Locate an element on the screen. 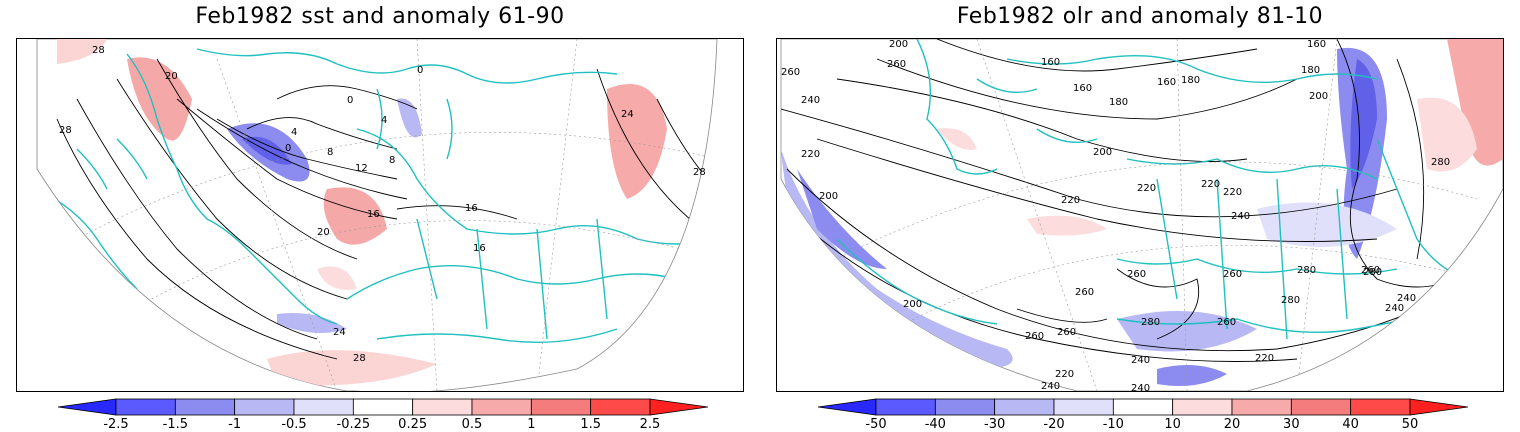 This screenshot has width=1520, height=432. olr-colorbar-tick-label: -20 is located at coordinates (1054, 424).